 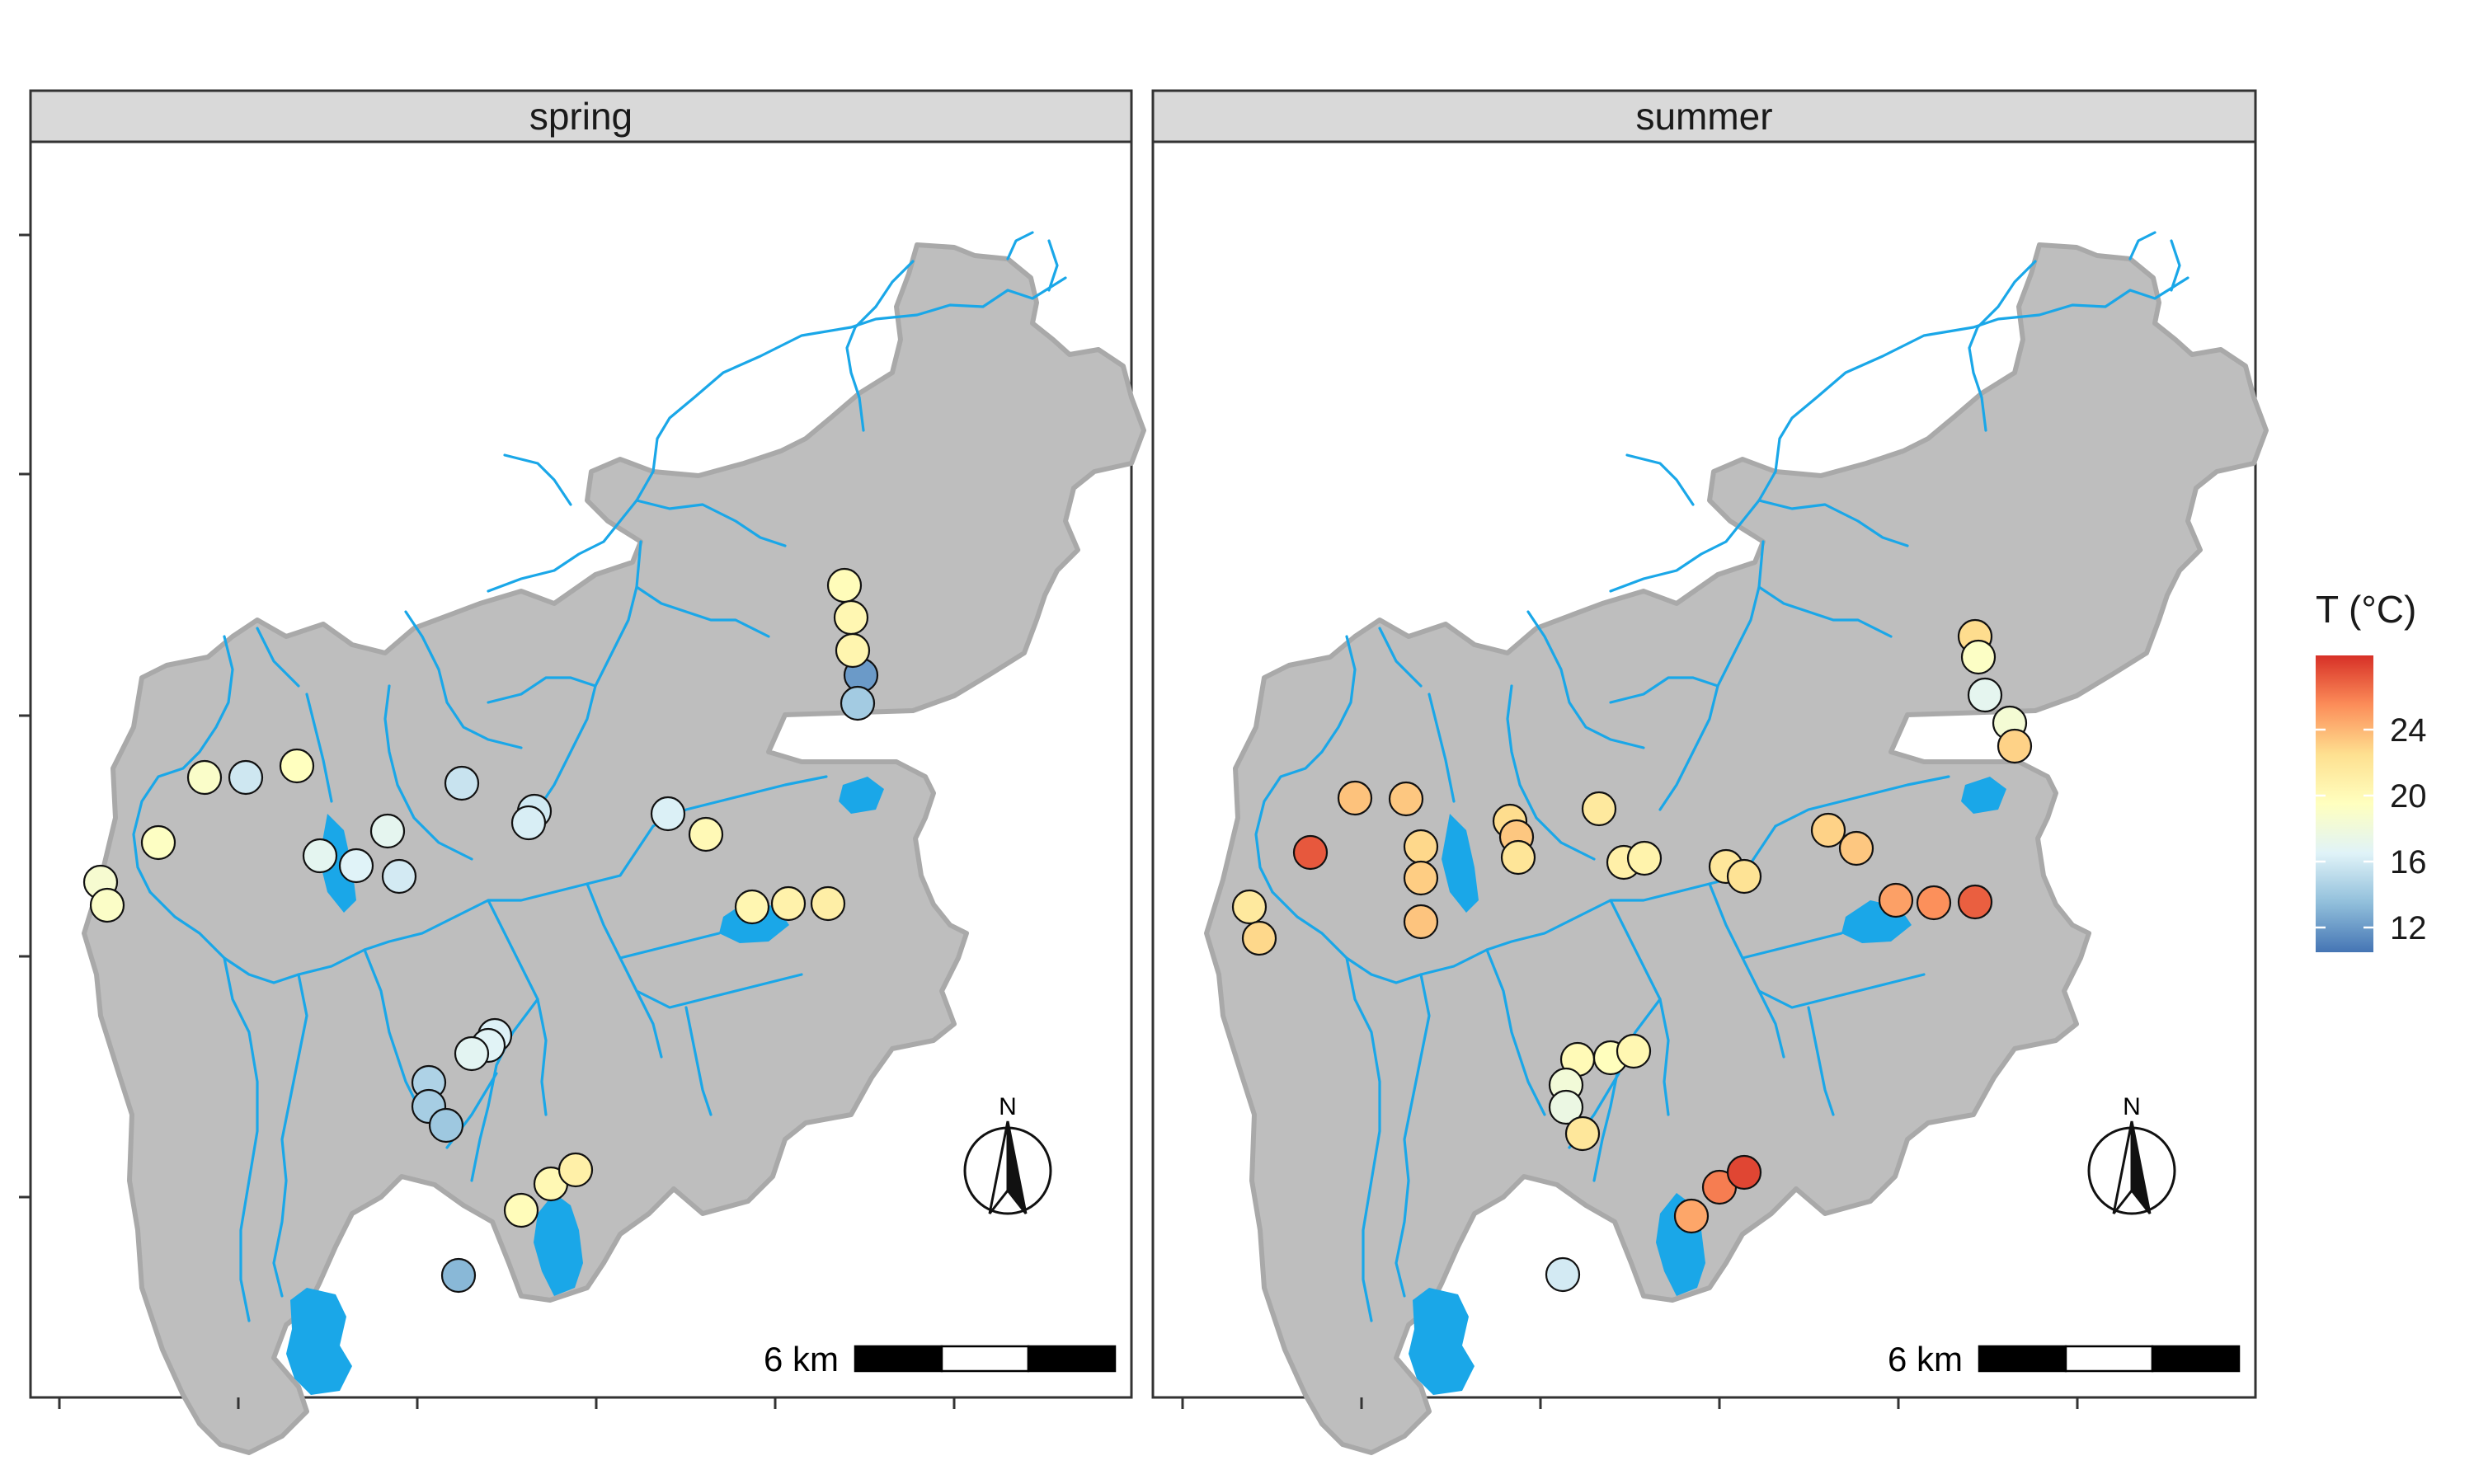 What do you see at coordinates (2141, 1167) in the screenshot?
I see `north-needle-right` at bounding box center [2141, 1167].